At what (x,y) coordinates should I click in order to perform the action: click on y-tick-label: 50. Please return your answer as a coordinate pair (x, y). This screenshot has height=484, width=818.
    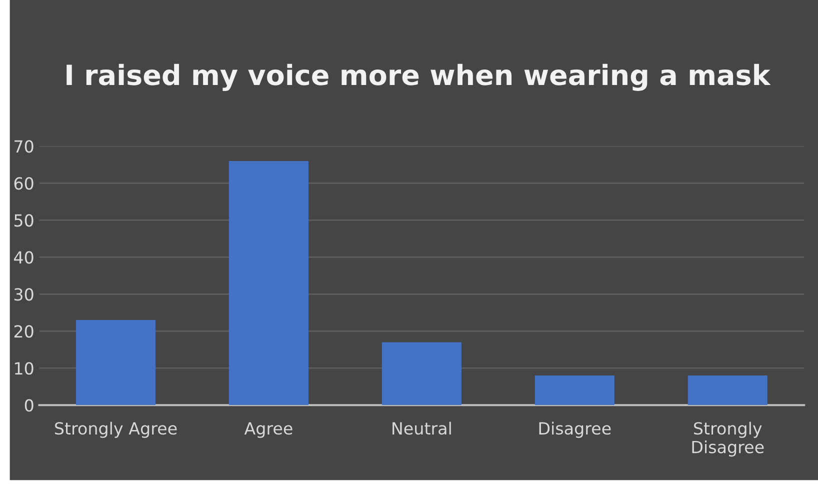
    Looking at the image, I should click on (24, 220).